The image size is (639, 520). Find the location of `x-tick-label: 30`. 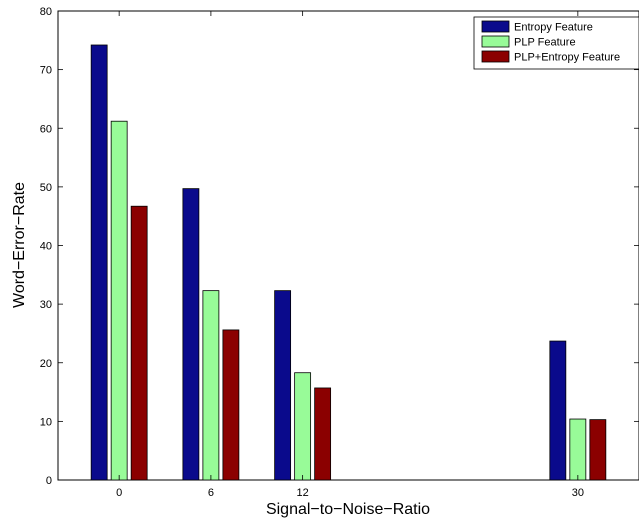

x-tick-label: 30 is located at coordinates (578, 493).